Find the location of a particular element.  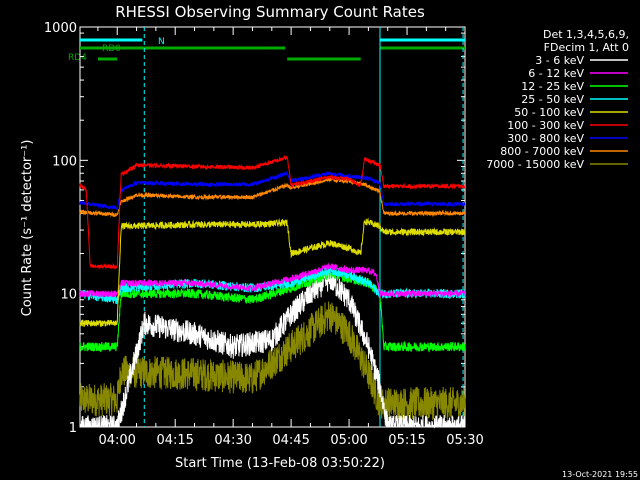

y-tick-label: 100 is located at coordinates (64, 161).